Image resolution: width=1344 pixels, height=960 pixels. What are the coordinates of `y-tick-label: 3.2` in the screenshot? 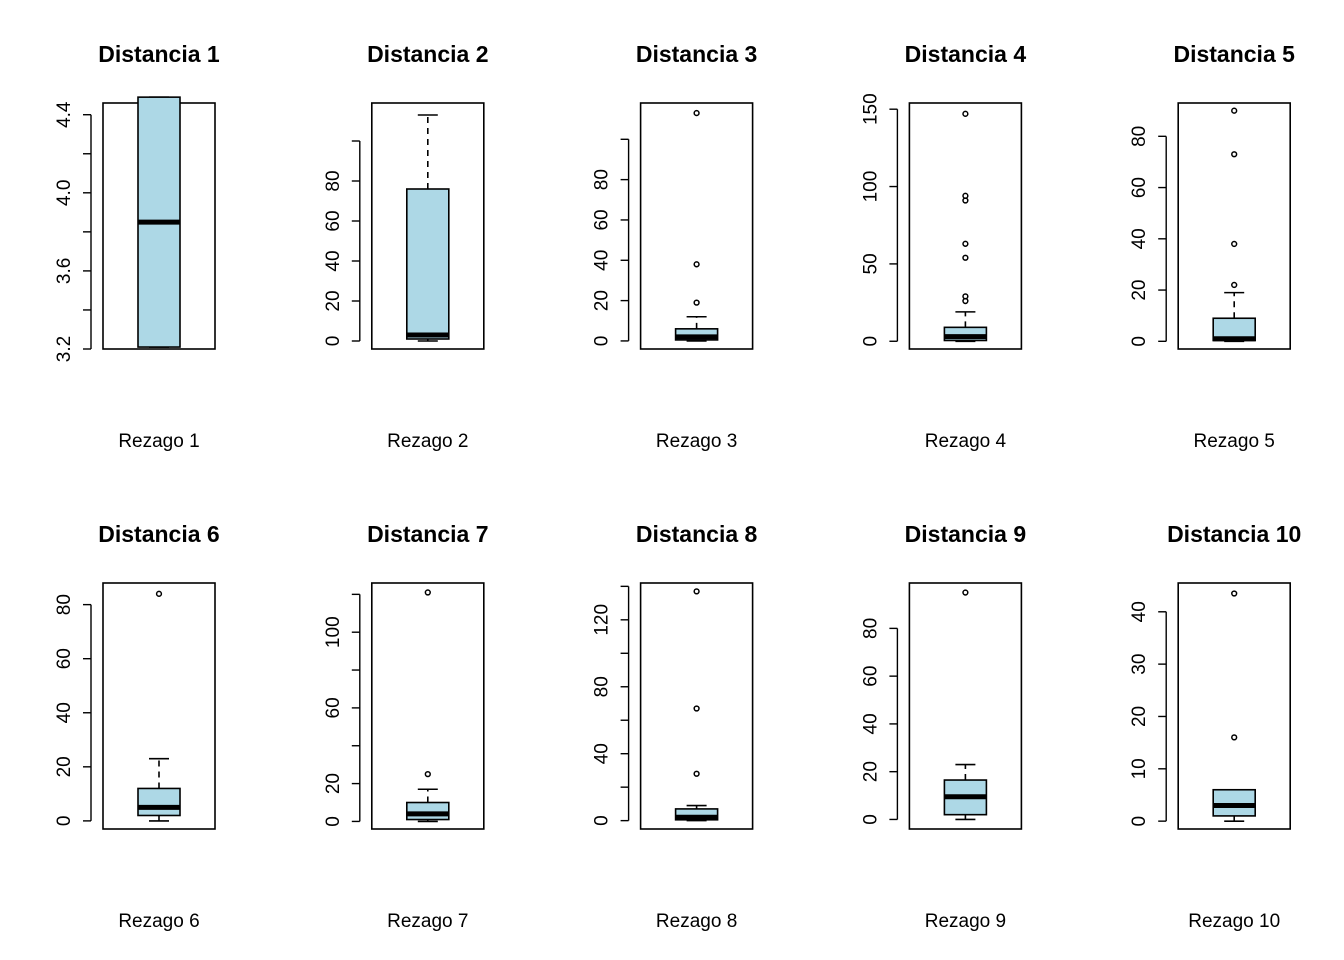 It's located at (64, 349).